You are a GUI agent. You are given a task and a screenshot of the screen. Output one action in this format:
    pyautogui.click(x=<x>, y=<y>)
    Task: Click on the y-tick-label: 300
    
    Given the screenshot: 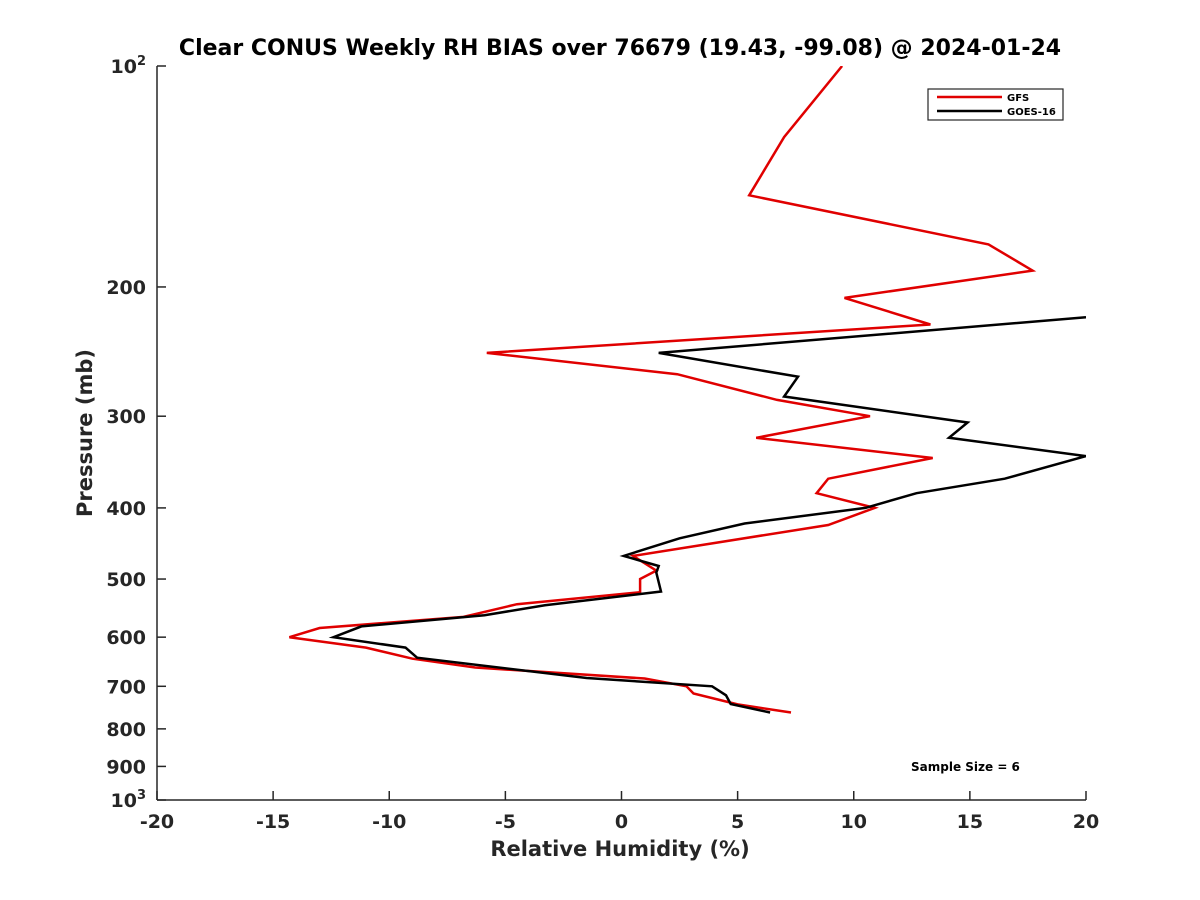 What is the action you would take?
    pyautogui.click(x=126, y=417)
    